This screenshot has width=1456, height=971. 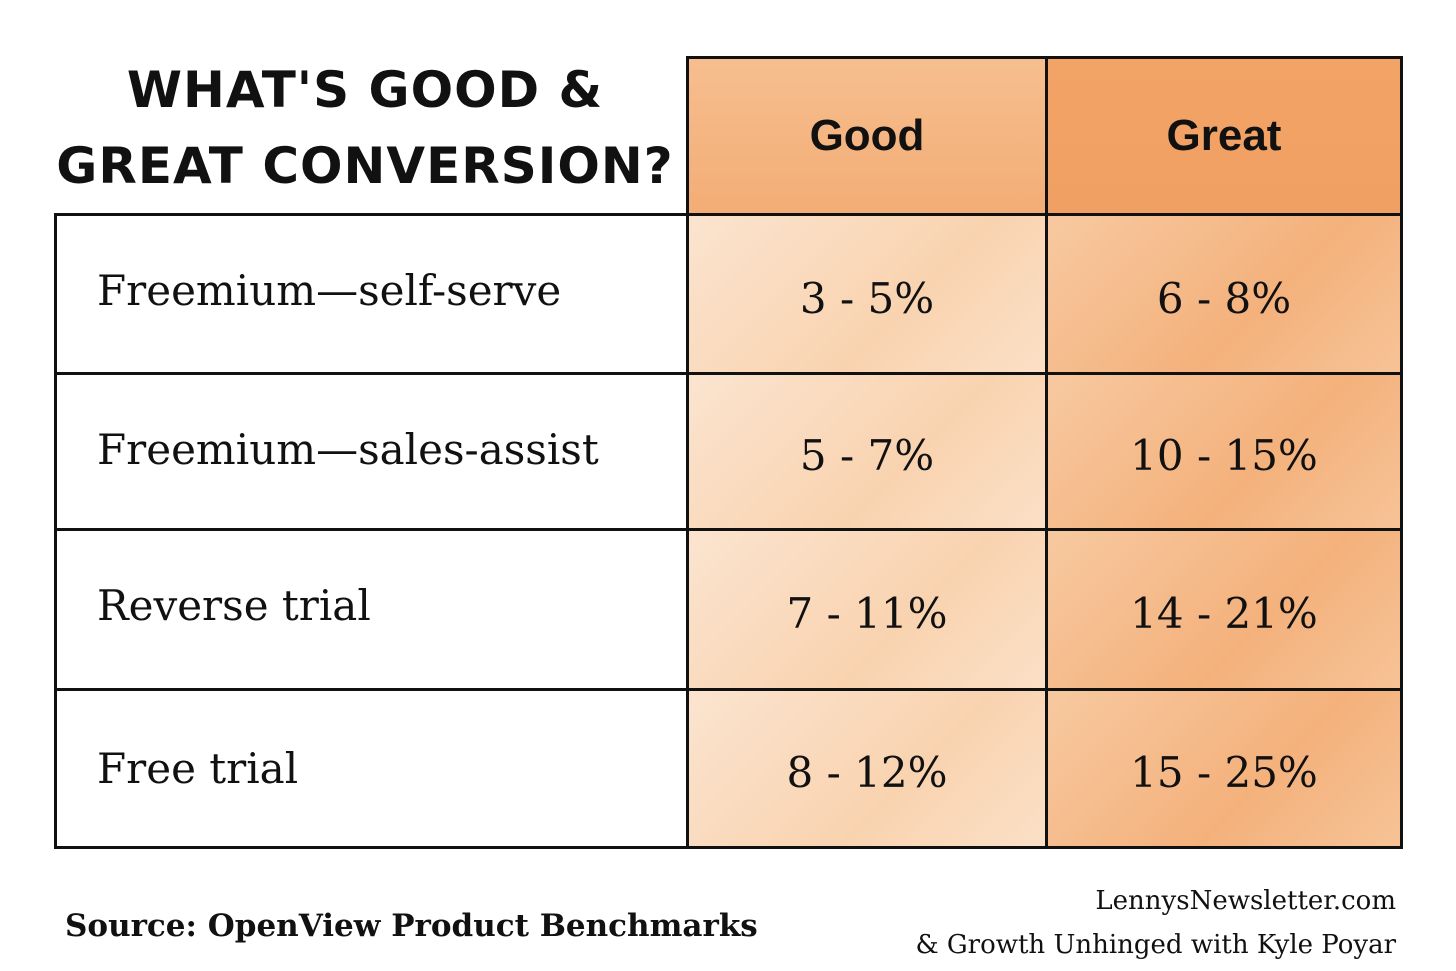 I want to click on great-value-cell: 10 - 15%, so click(x=1224, y=451).